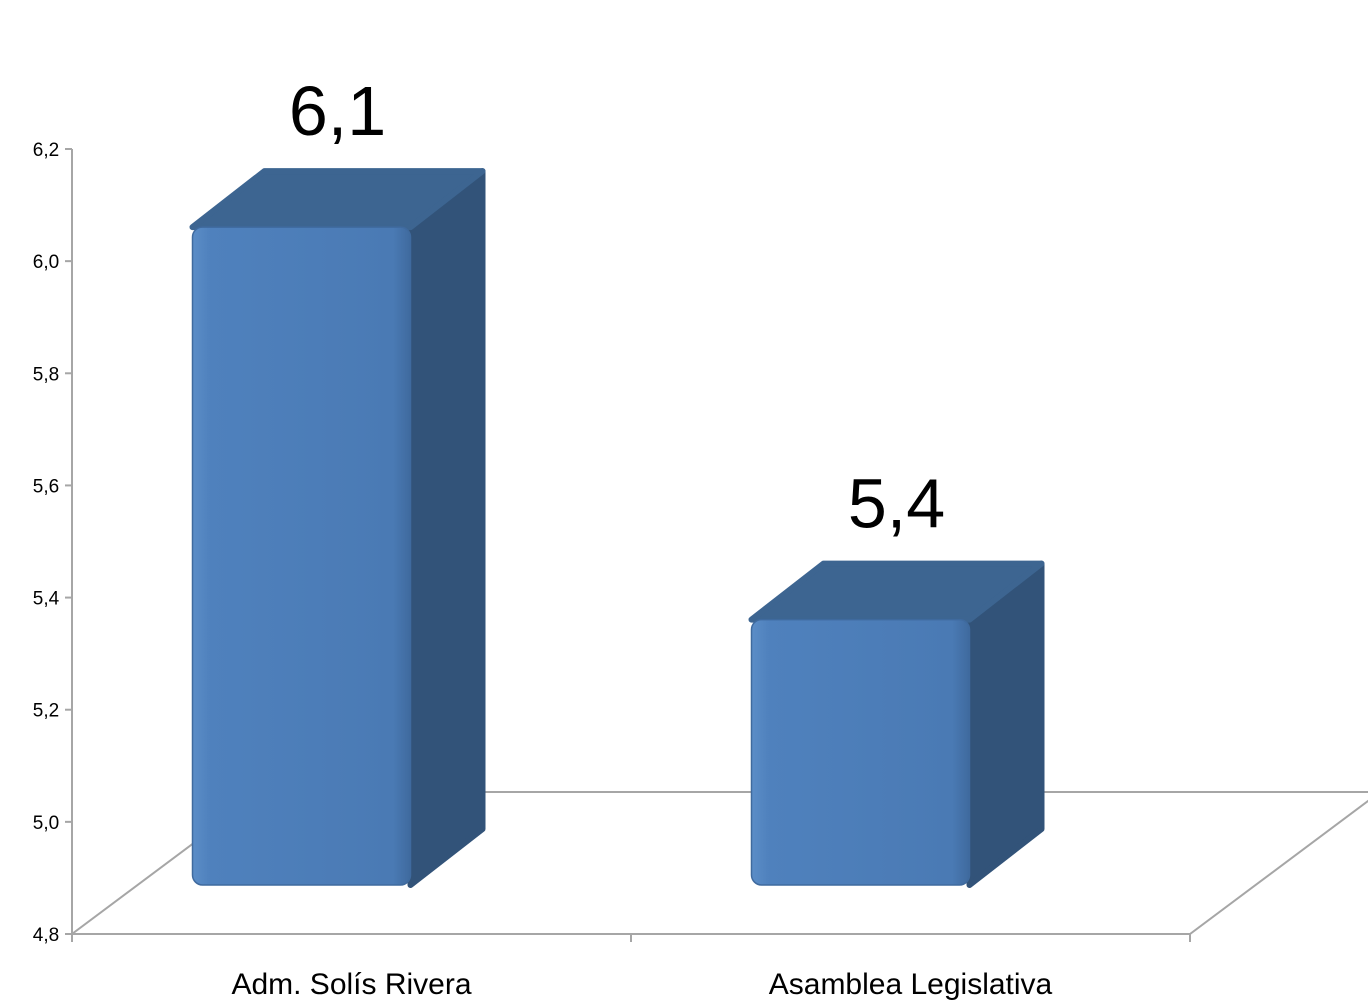  What do you see at coordinates (46, 711) in the screenshot?
I see `y-tick-label: 5,2` at bounding box center [46, 711].